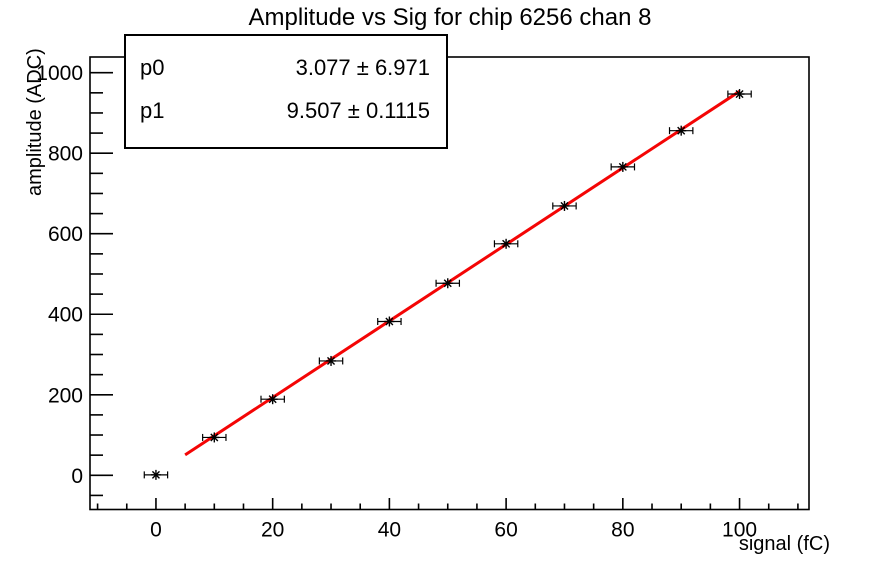 The image size is (896, 572). Describe the element at coordinates (156, 530) in the screenshot. I see `x-tick-label: 0` at that location.